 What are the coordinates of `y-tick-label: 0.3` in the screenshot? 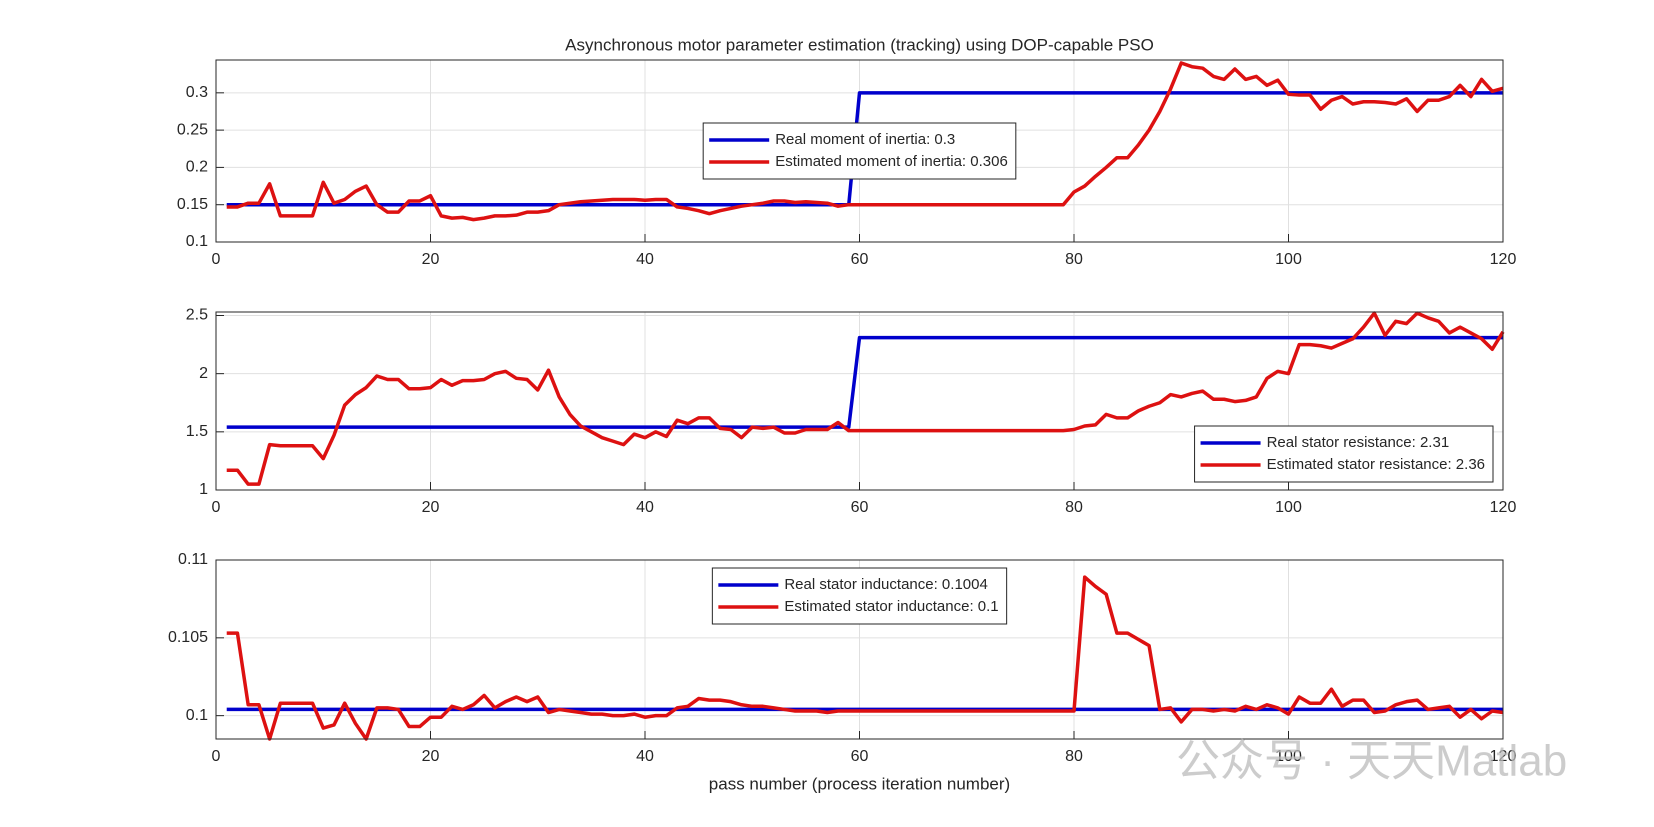 It's located at (197, 92).